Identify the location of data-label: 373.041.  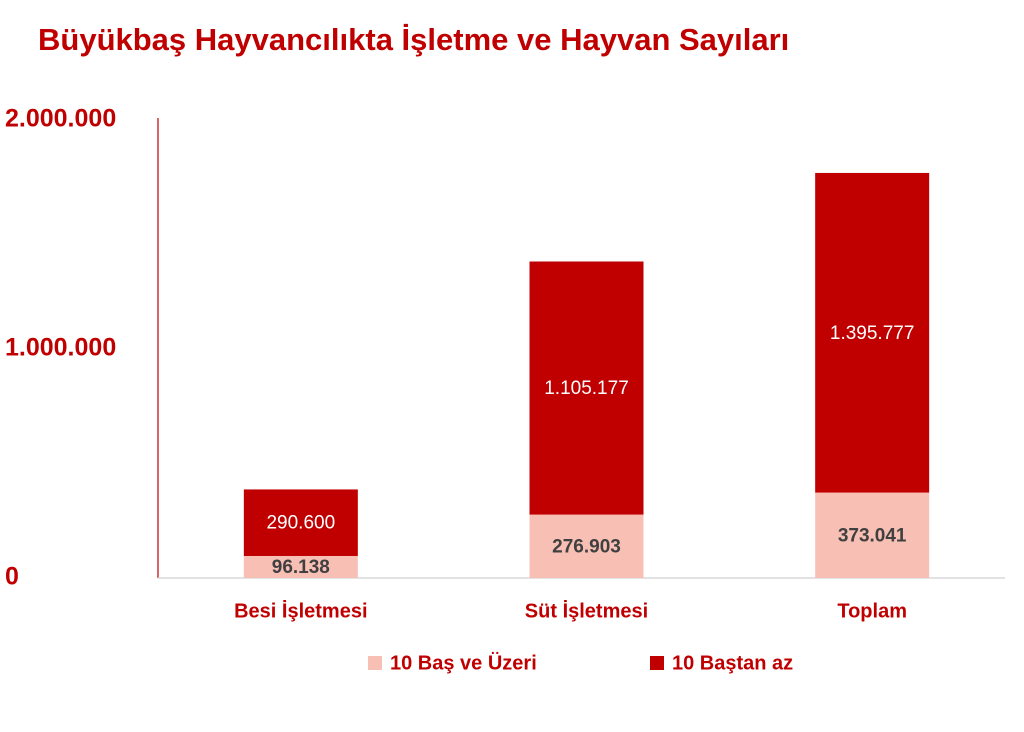
(872, 535).